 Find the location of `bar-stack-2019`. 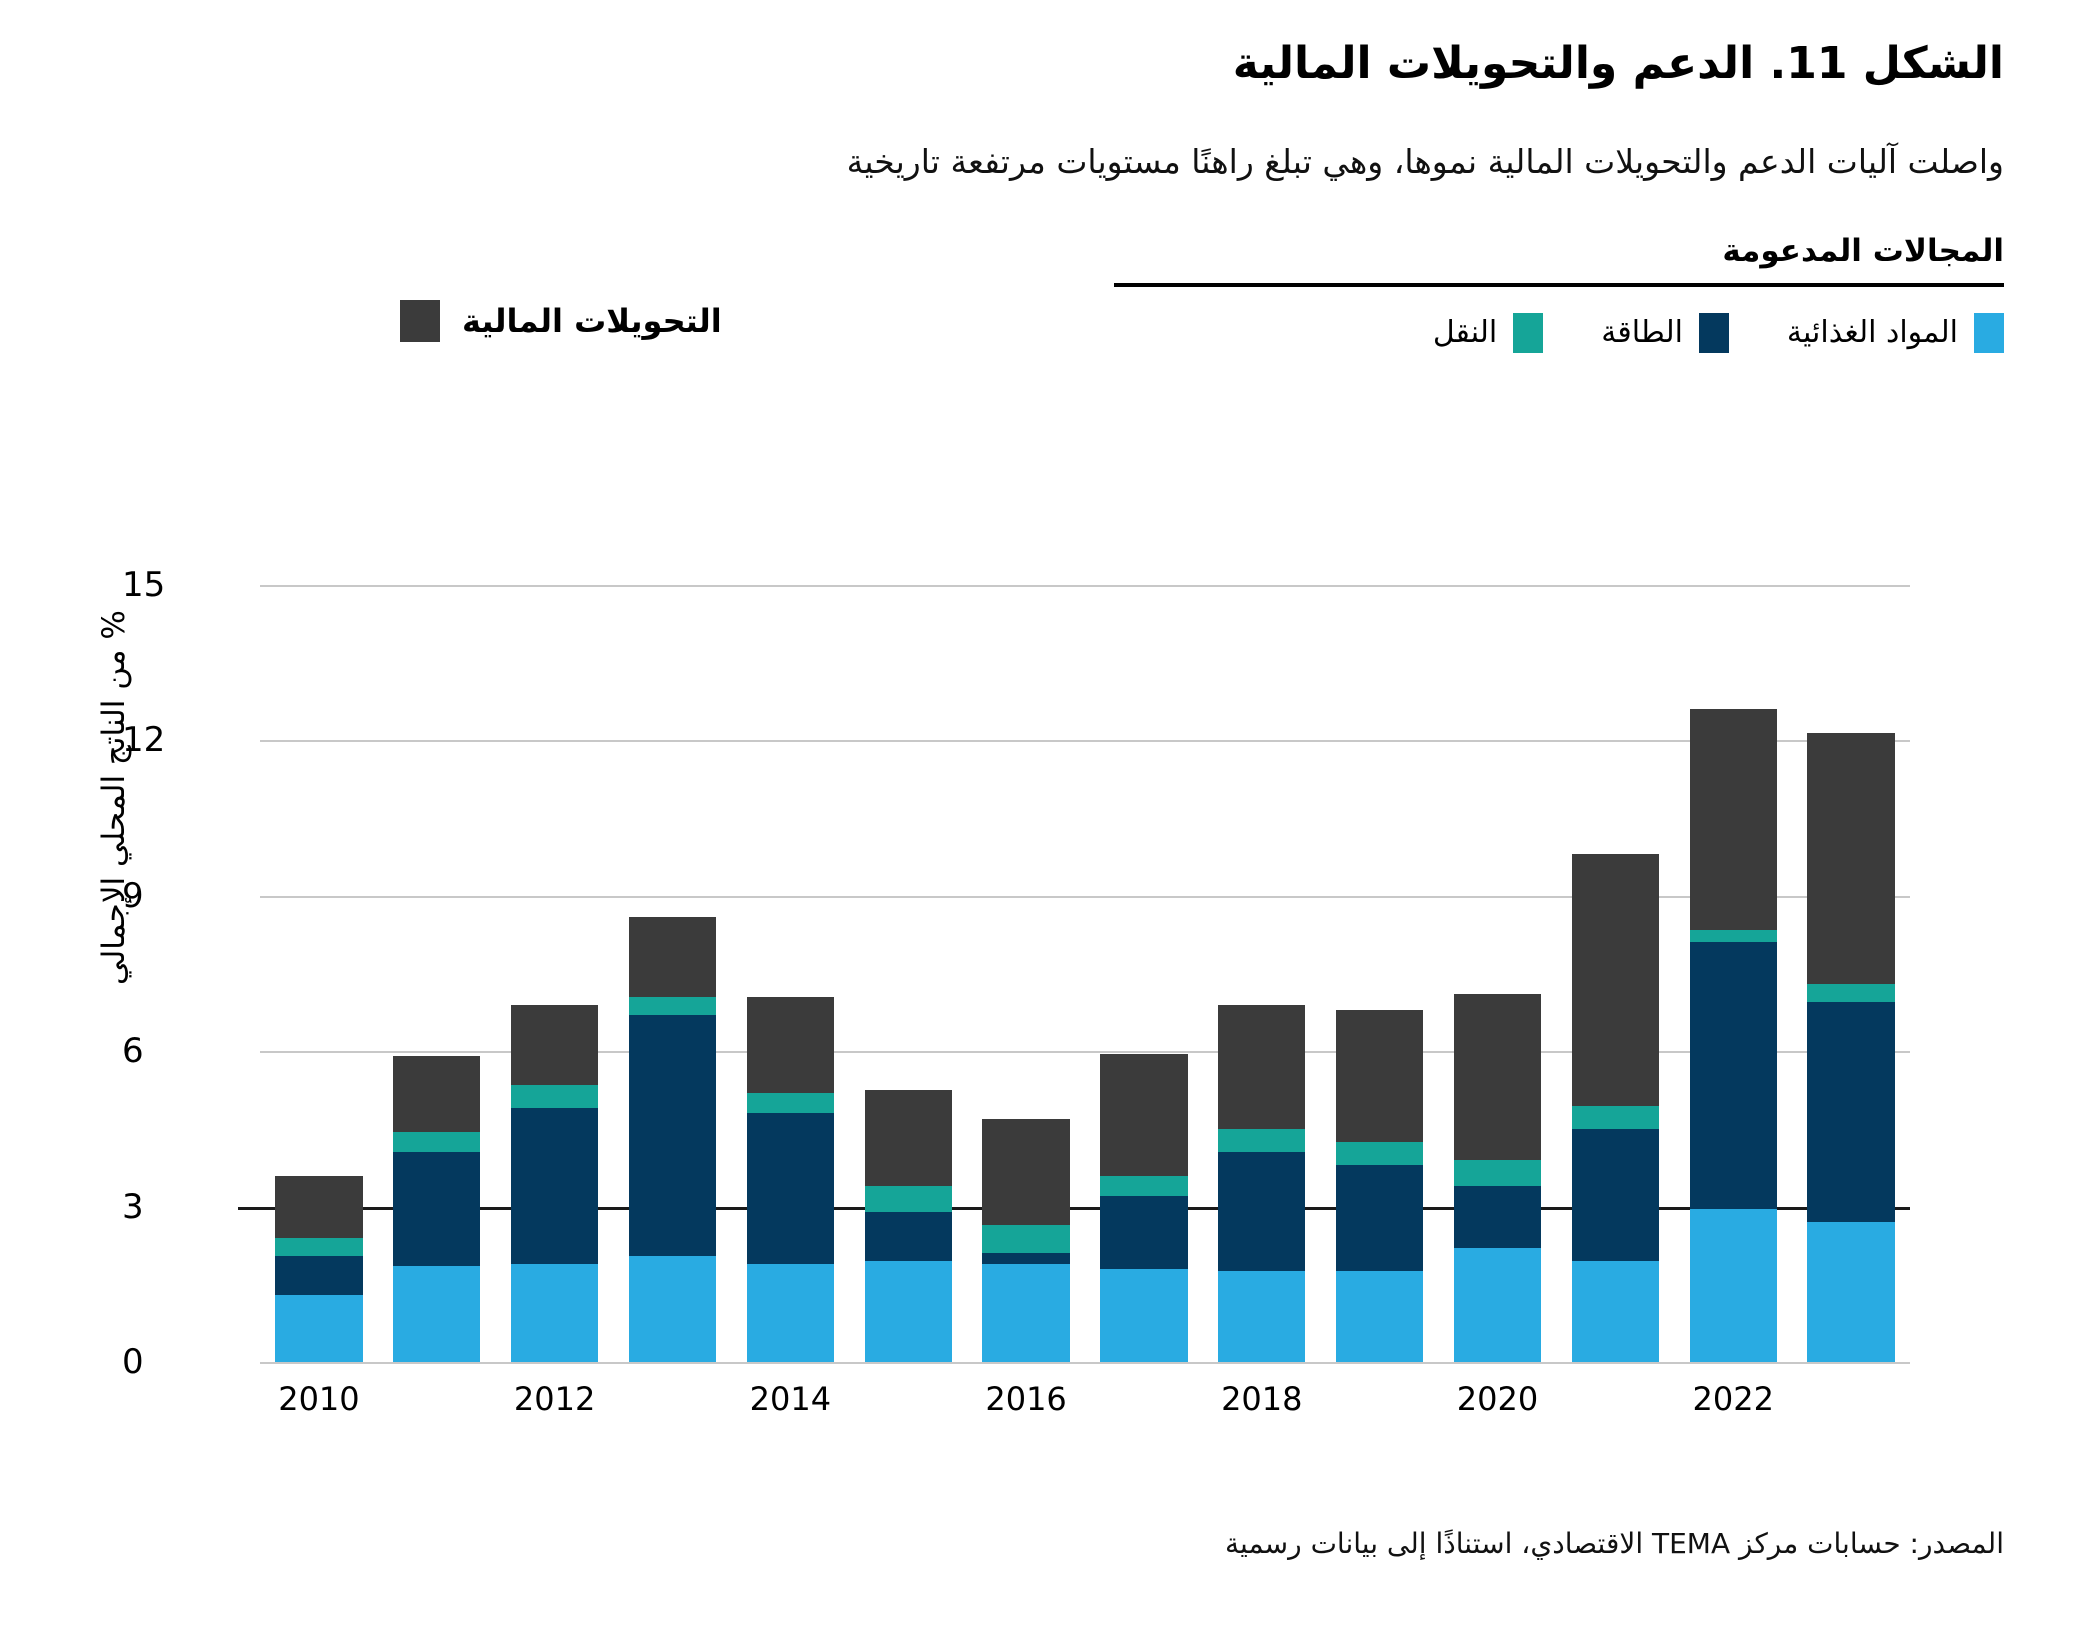

bar-stack-2019 is located at coordinates (1380, 1185).